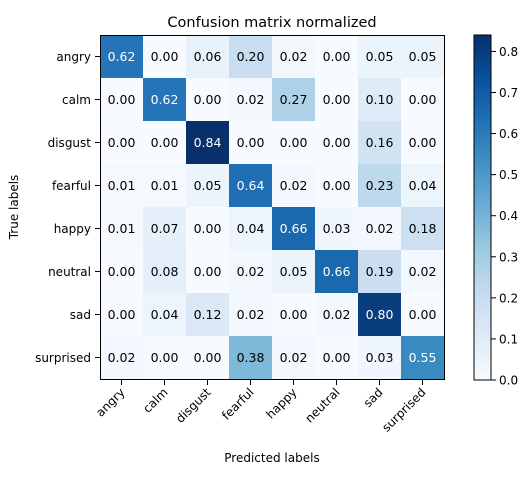 The image size is (529, 478). What do you see at coordinates (271, 23) in the screenshot?
I see `chart-title: Confusion matrix normalized` at bounding box center [271, 23].